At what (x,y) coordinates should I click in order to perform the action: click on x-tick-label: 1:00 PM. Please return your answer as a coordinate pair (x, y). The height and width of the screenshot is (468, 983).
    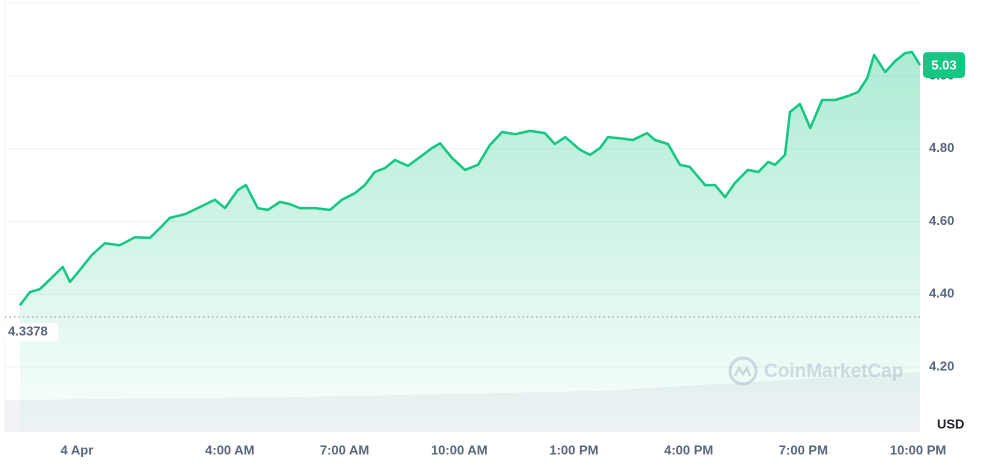
    Looking at the image, I should click on (573, 449).